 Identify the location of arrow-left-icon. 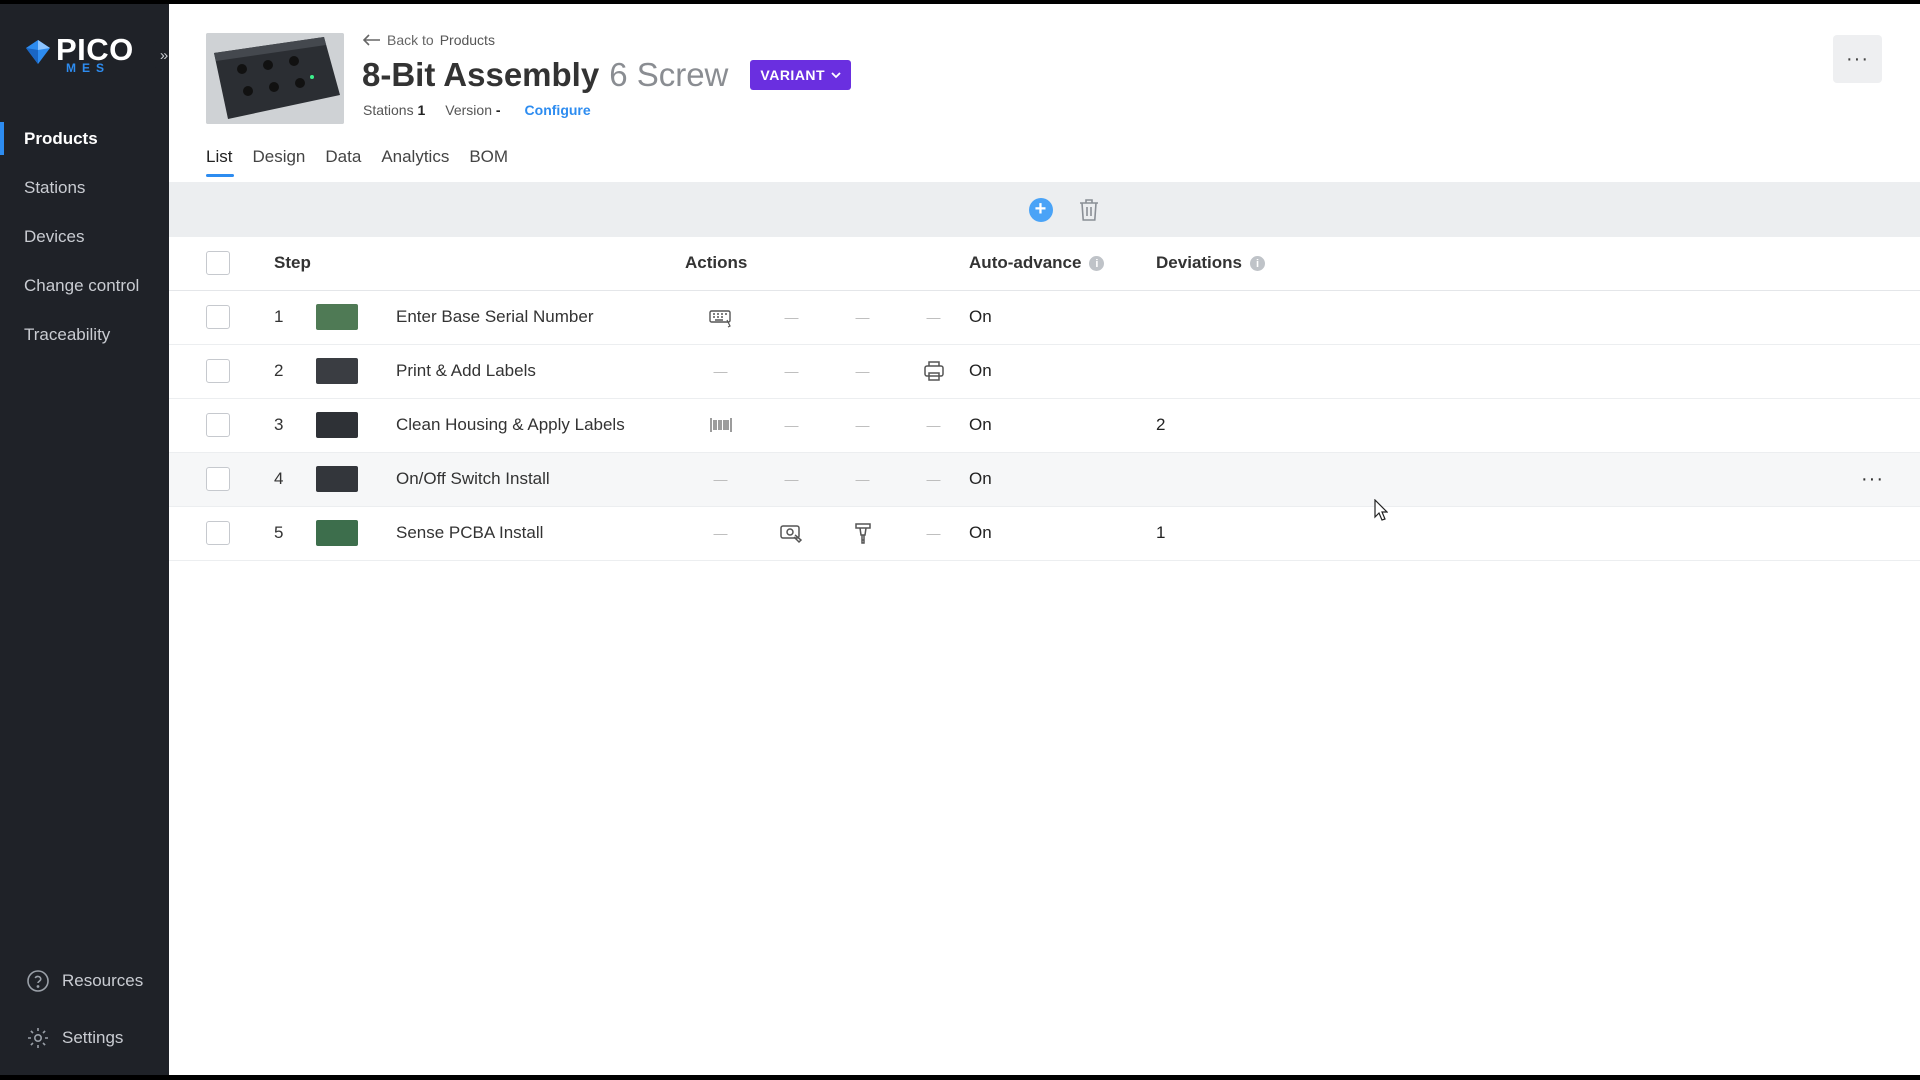
(371, 40).